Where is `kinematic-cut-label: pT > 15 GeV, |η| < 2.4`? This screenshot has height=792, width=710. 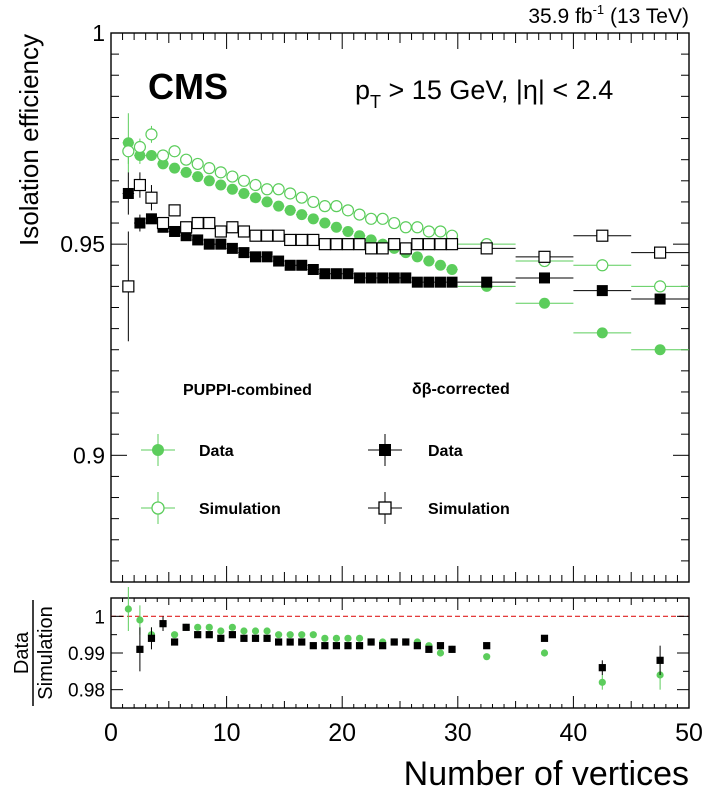
kinematic-cut-label: pT > 15 GeV, |η| < 2.4 is located at coordinates (484, 93).